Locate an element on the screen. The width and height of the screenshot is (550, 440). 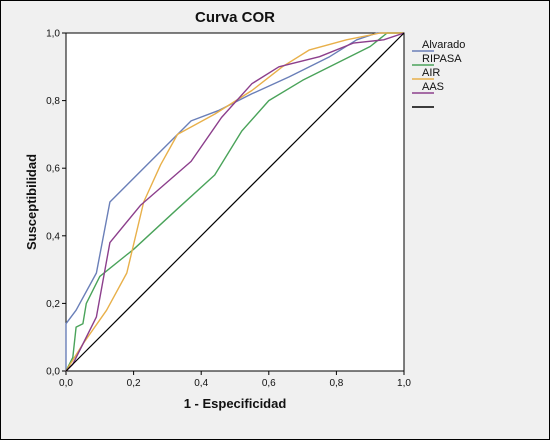
x-axis: 0,0 0,2 0,4 0,6 0,8 1,0 is located at coordinates (235, 380).